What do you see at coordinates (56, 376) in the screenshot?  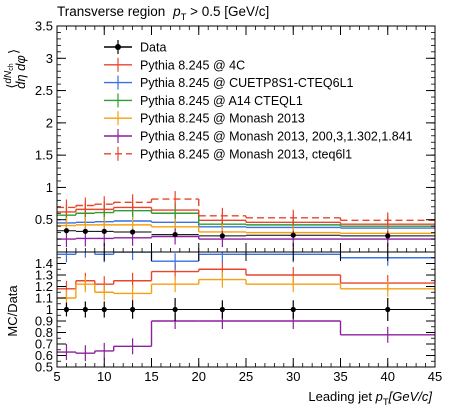 I see `x-tick-label-0: 5` at bounding box center [56, 376].